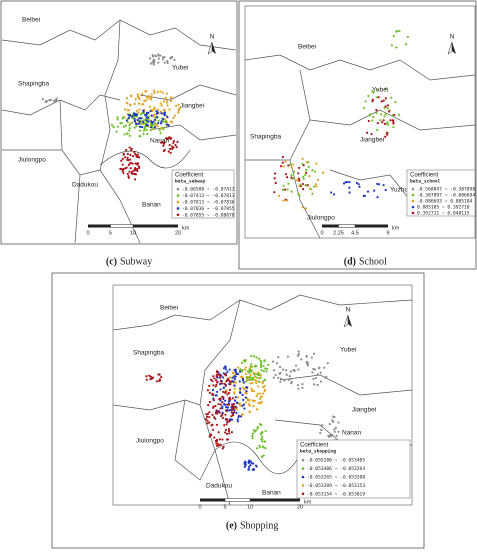  What do you see at coordinates (300, 507) in the screenshot?
I see `scale-label: 20` at bounding box center [300, 507].